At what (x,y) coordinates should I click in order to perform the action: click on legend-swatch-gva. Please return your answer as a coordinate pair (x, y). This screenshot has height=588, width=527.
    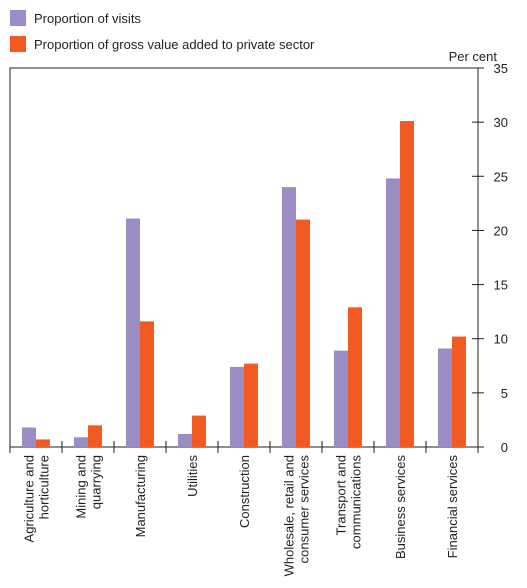
    Looking at the image, I should click on (18, 44).